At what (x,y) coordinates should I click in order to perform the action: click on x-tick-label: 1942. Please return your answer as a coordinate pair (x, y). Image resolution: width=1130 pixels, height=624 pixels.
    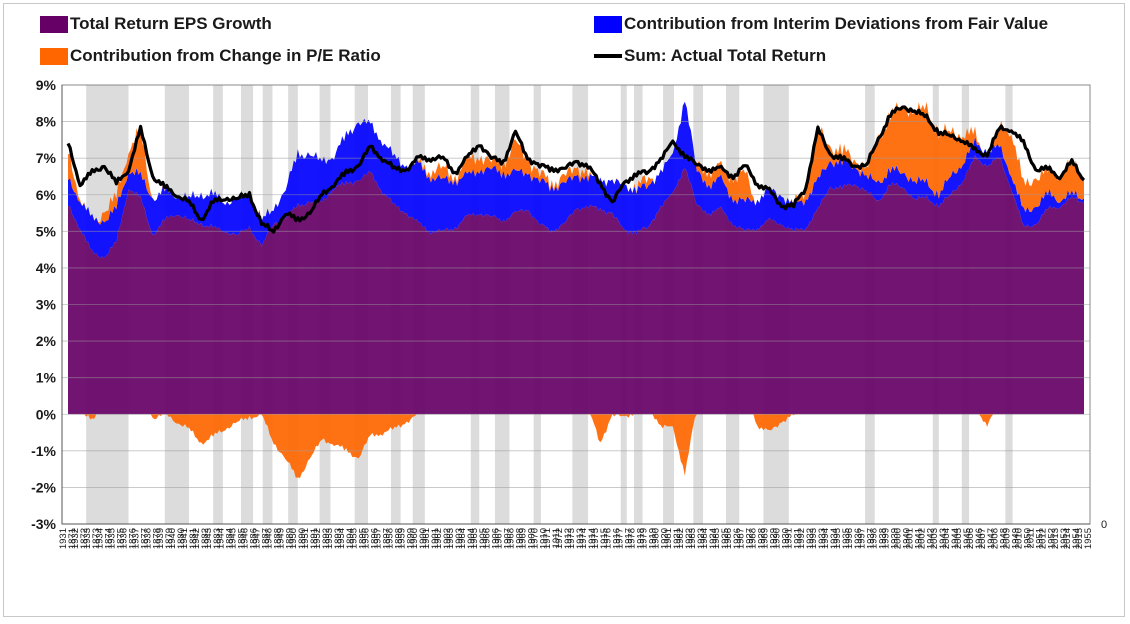
    Looking at the image, I should click on (196, 538).